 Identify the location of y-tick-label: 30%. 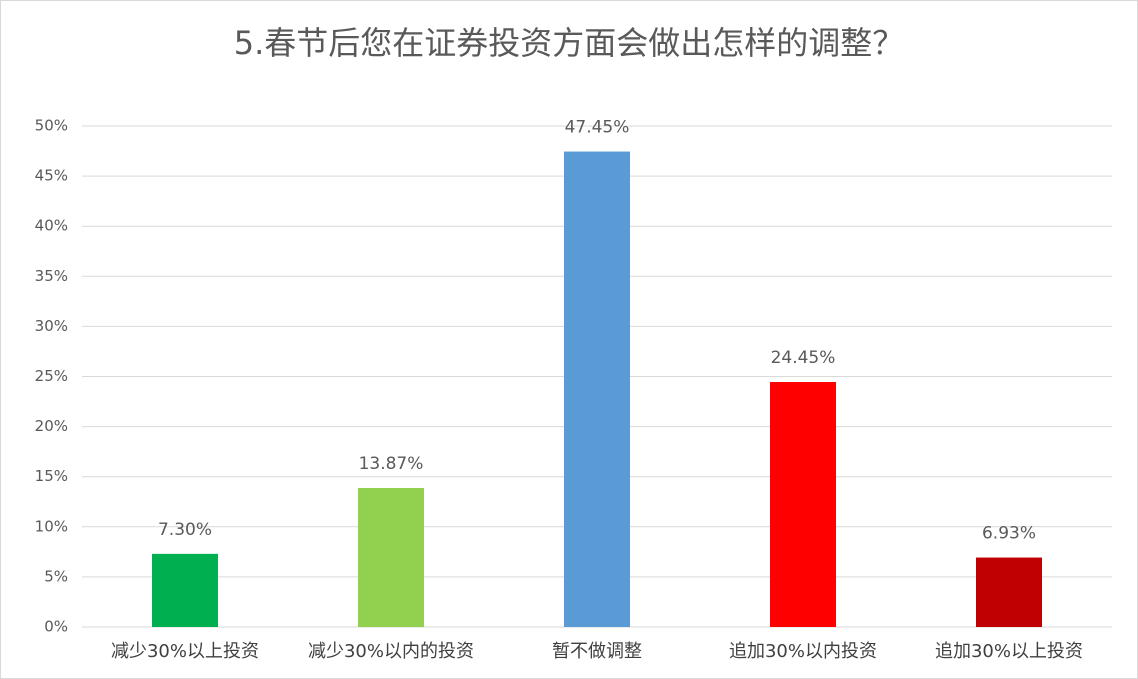
(51, 326).